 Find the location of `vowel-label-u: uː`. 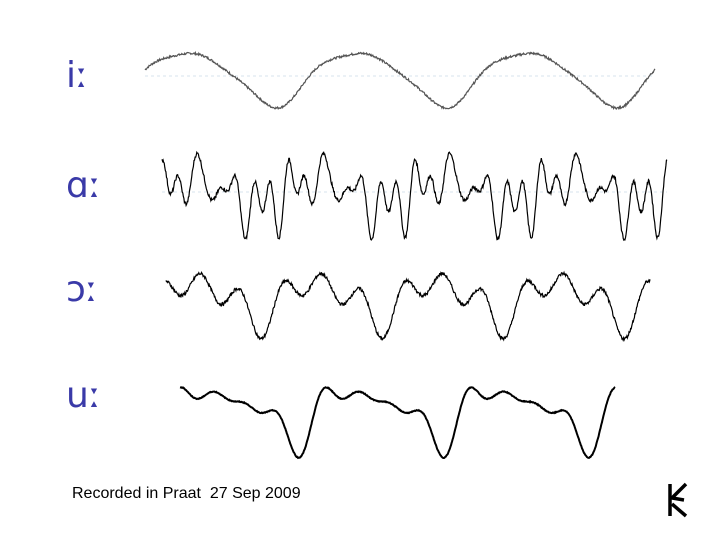

vowel-label-u: uː is located at coordinates (83, 395).